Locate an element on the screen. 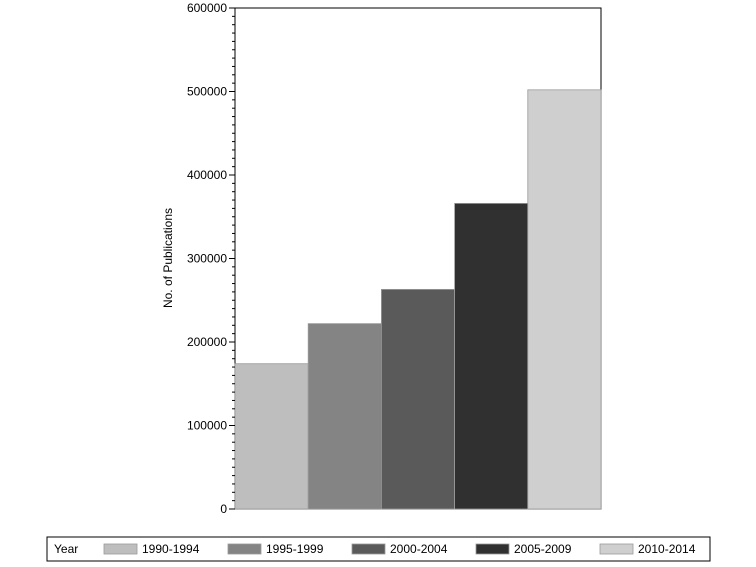  y-axis: 0 100000 200000 300000 400000 500000 600000 is located at coordinates (211, 258).